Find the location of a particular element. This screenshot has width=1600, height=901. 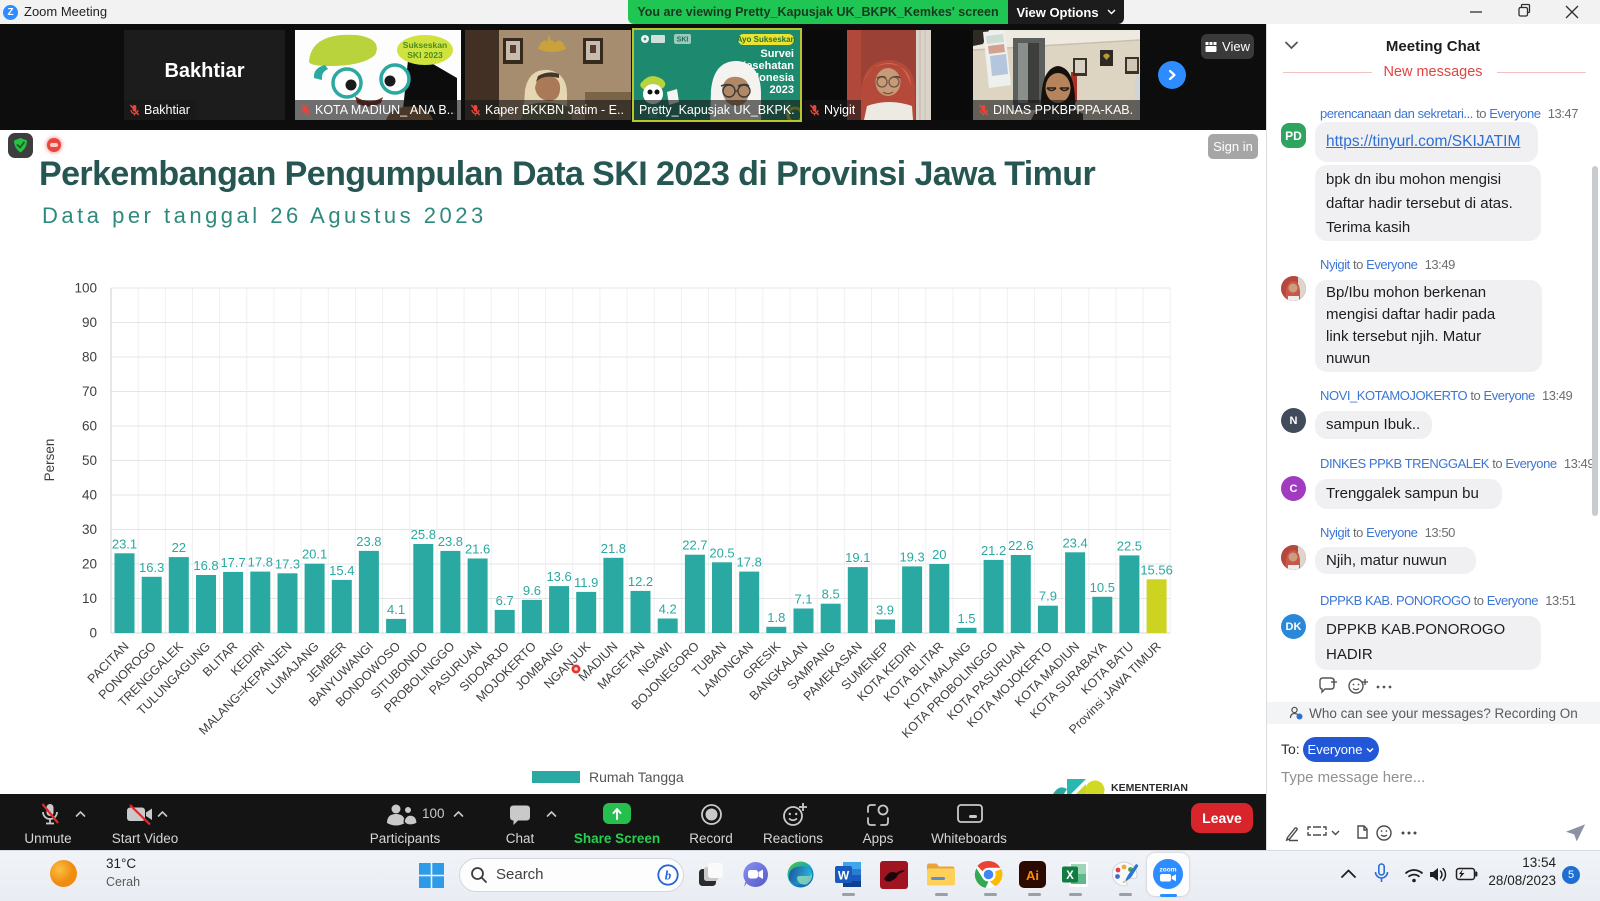

svg-text: 6.7 is located at coordinates (505, 600).